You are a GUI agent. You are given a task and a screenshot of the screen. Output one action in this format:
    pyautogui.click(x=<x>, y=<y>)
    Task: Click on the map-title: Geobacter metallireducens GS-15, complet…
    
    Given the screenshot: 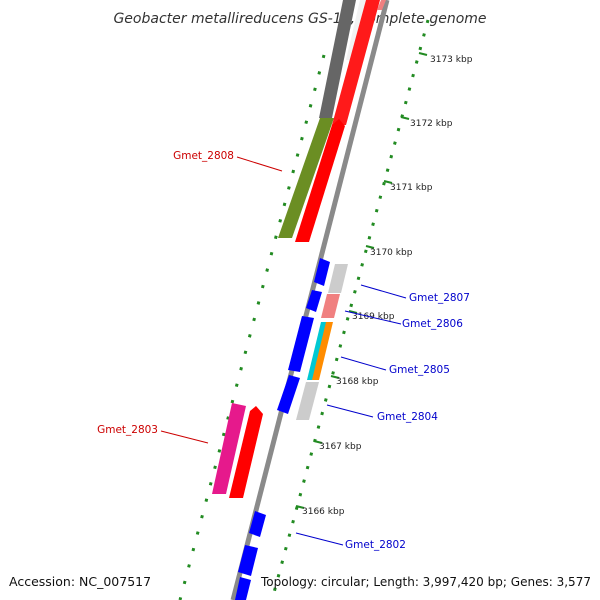 What is the action you would take?
    pyautogui.click(x=299, y=19)
    